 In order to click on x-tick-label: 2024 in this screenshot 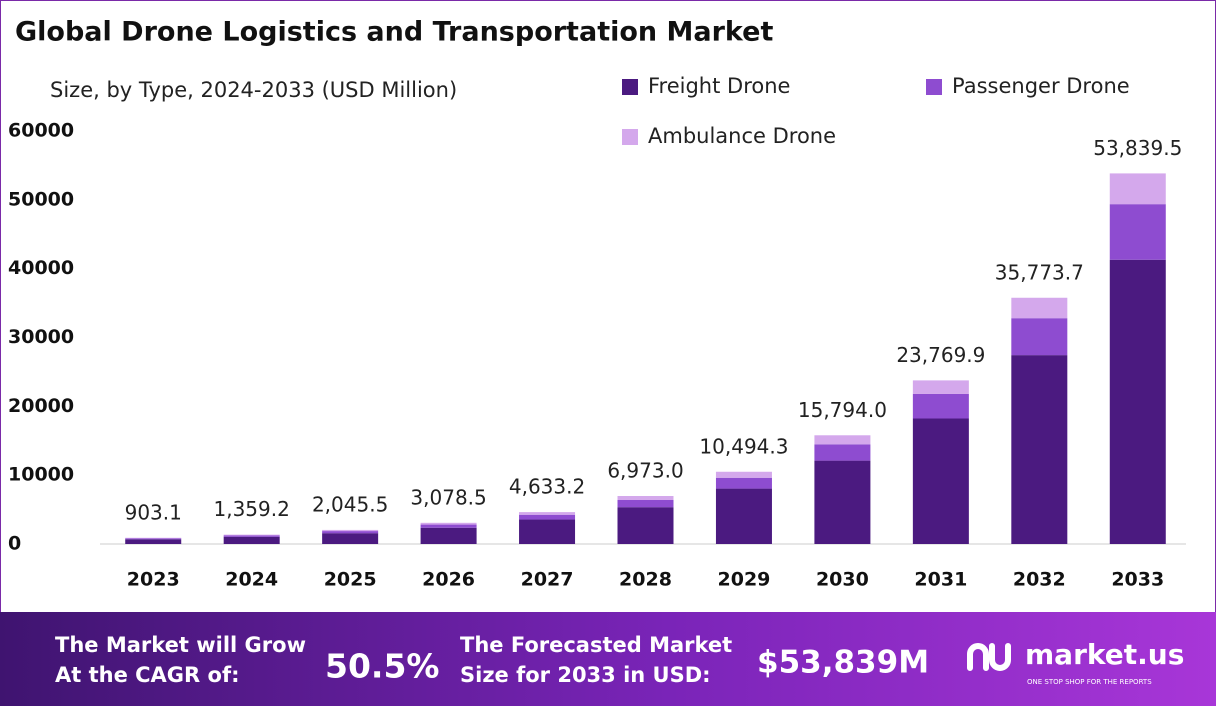, I will do `click(251, 580)`.